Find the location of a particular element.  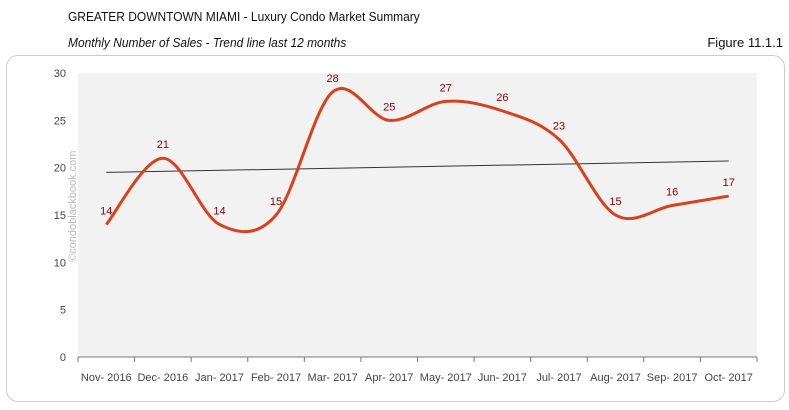

x-tick-label: May- 2017 is located at coordinates (446, 378).